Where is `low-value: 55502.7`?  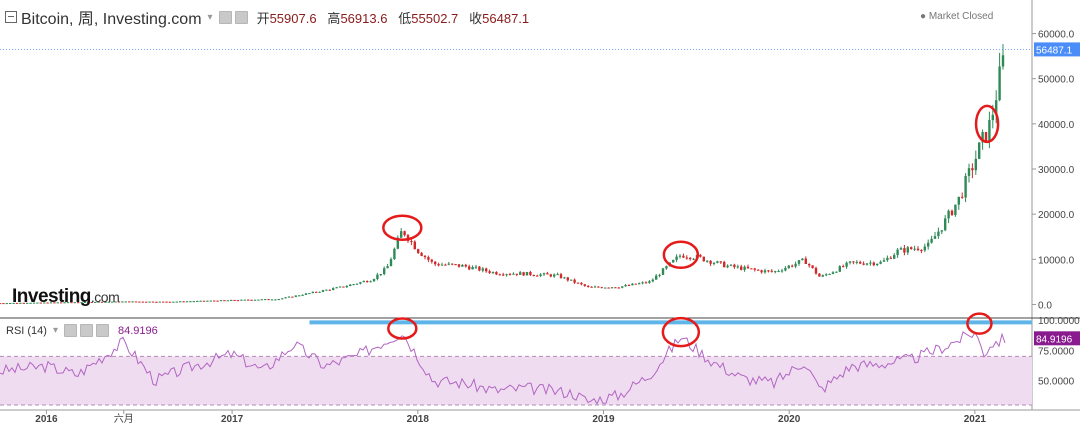
low-value: 55502.7 is located at coordinates (435, 18).